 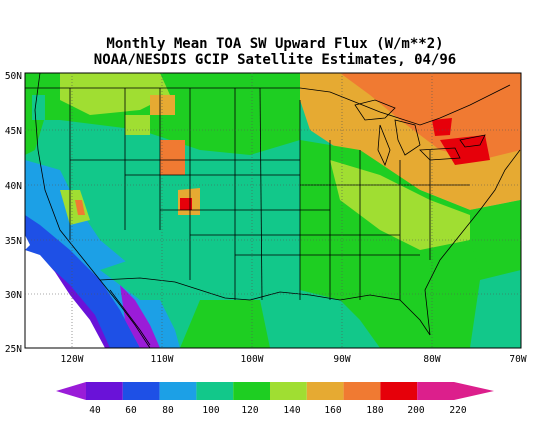 I want to click on lon-label: 70W, so click(x=517, y=359).